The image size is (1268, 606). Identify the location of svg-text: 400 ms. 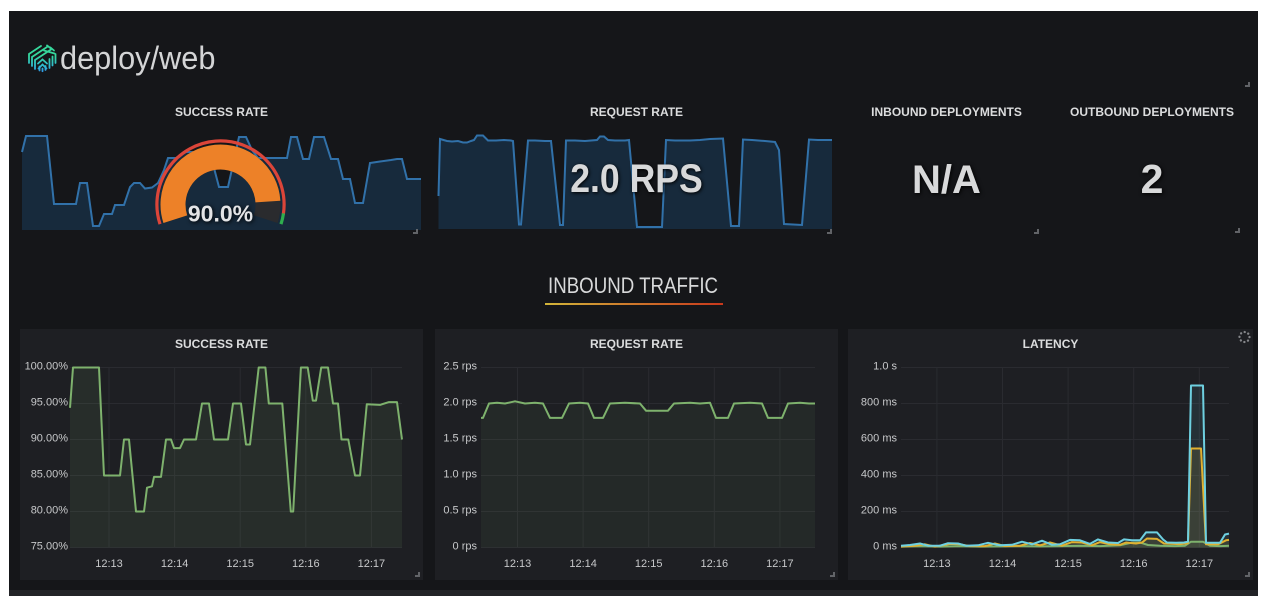
(879, 475).